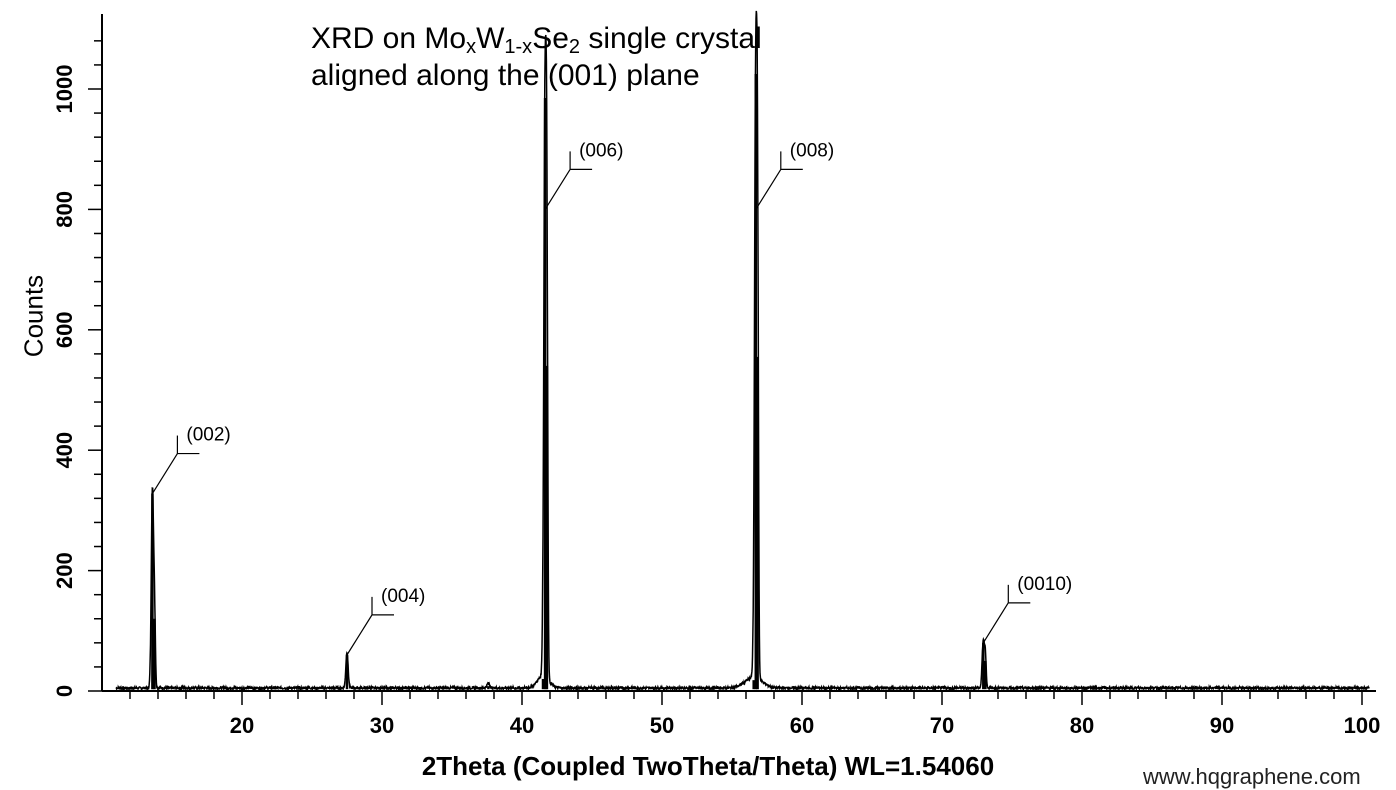  Describe the element at coordinates (802, 725) in the screenshot. I see `x-tick-label: 60` at that location.